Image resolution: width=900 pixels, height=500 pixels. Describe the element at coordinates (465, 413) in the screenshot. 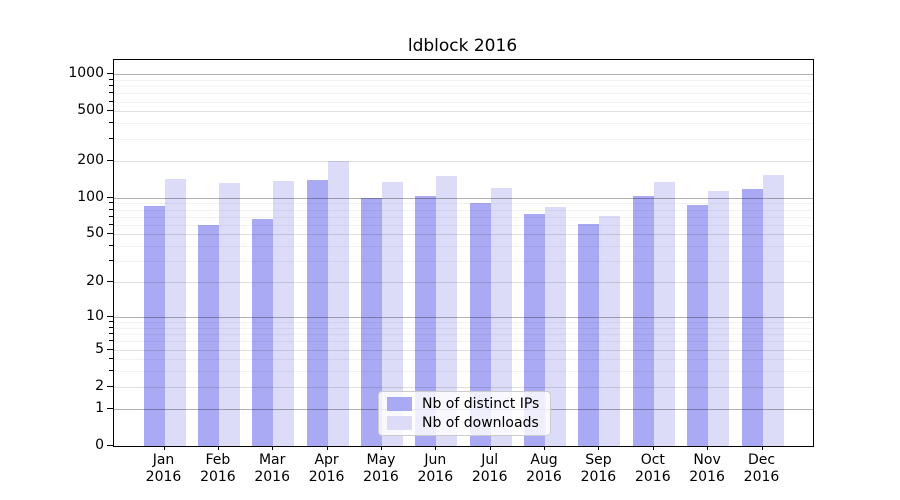

I see `legend: Nb of distinct IPs Nb of downloads` at that location.